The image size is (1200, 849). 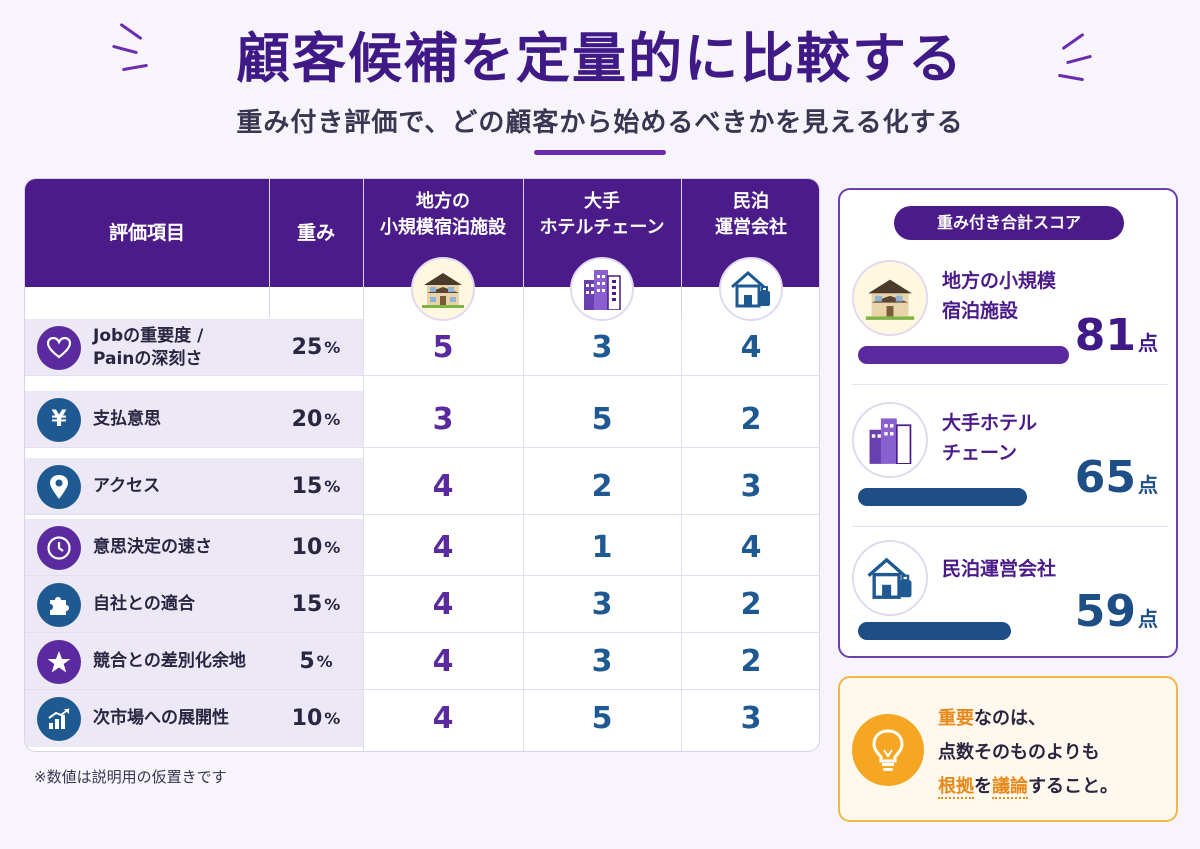 I want to click on weight-value: 20, so click(x=307, y=419).